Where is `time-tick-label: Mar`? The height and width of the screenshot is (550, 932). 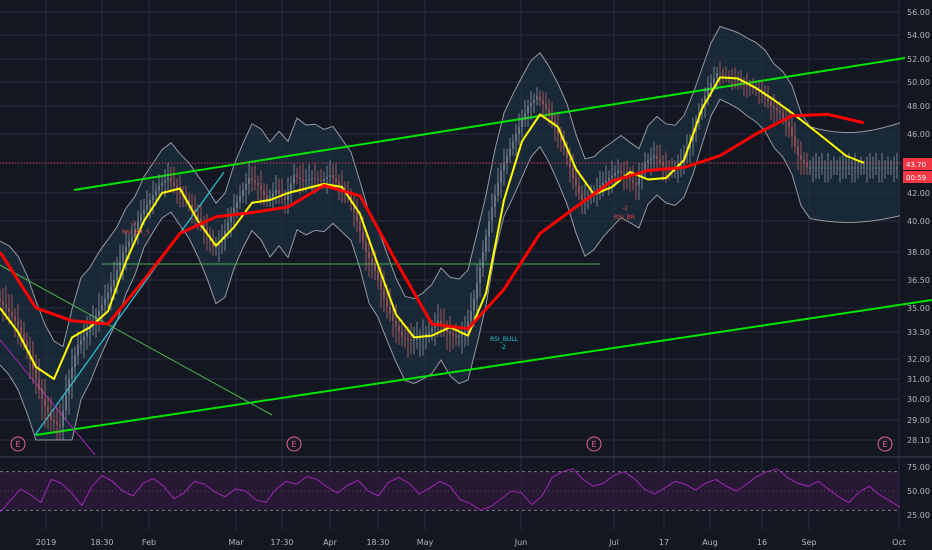 time-tick-label: Mar is located at coordinates (236, 542).